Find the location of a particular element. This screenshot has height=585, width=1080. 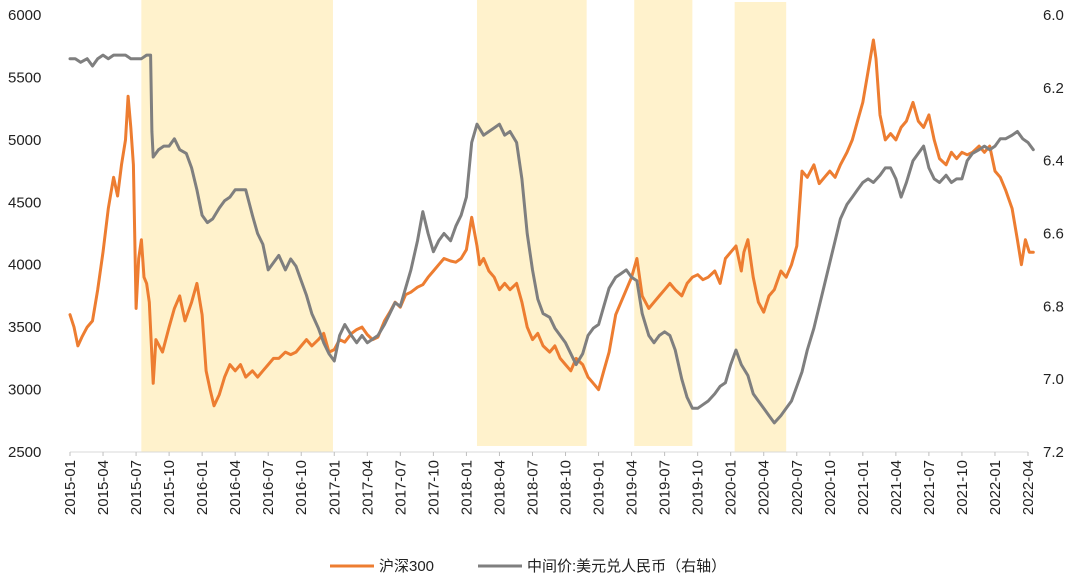

x-tick-label: 2017-07 is located at coordinates (400, 487).